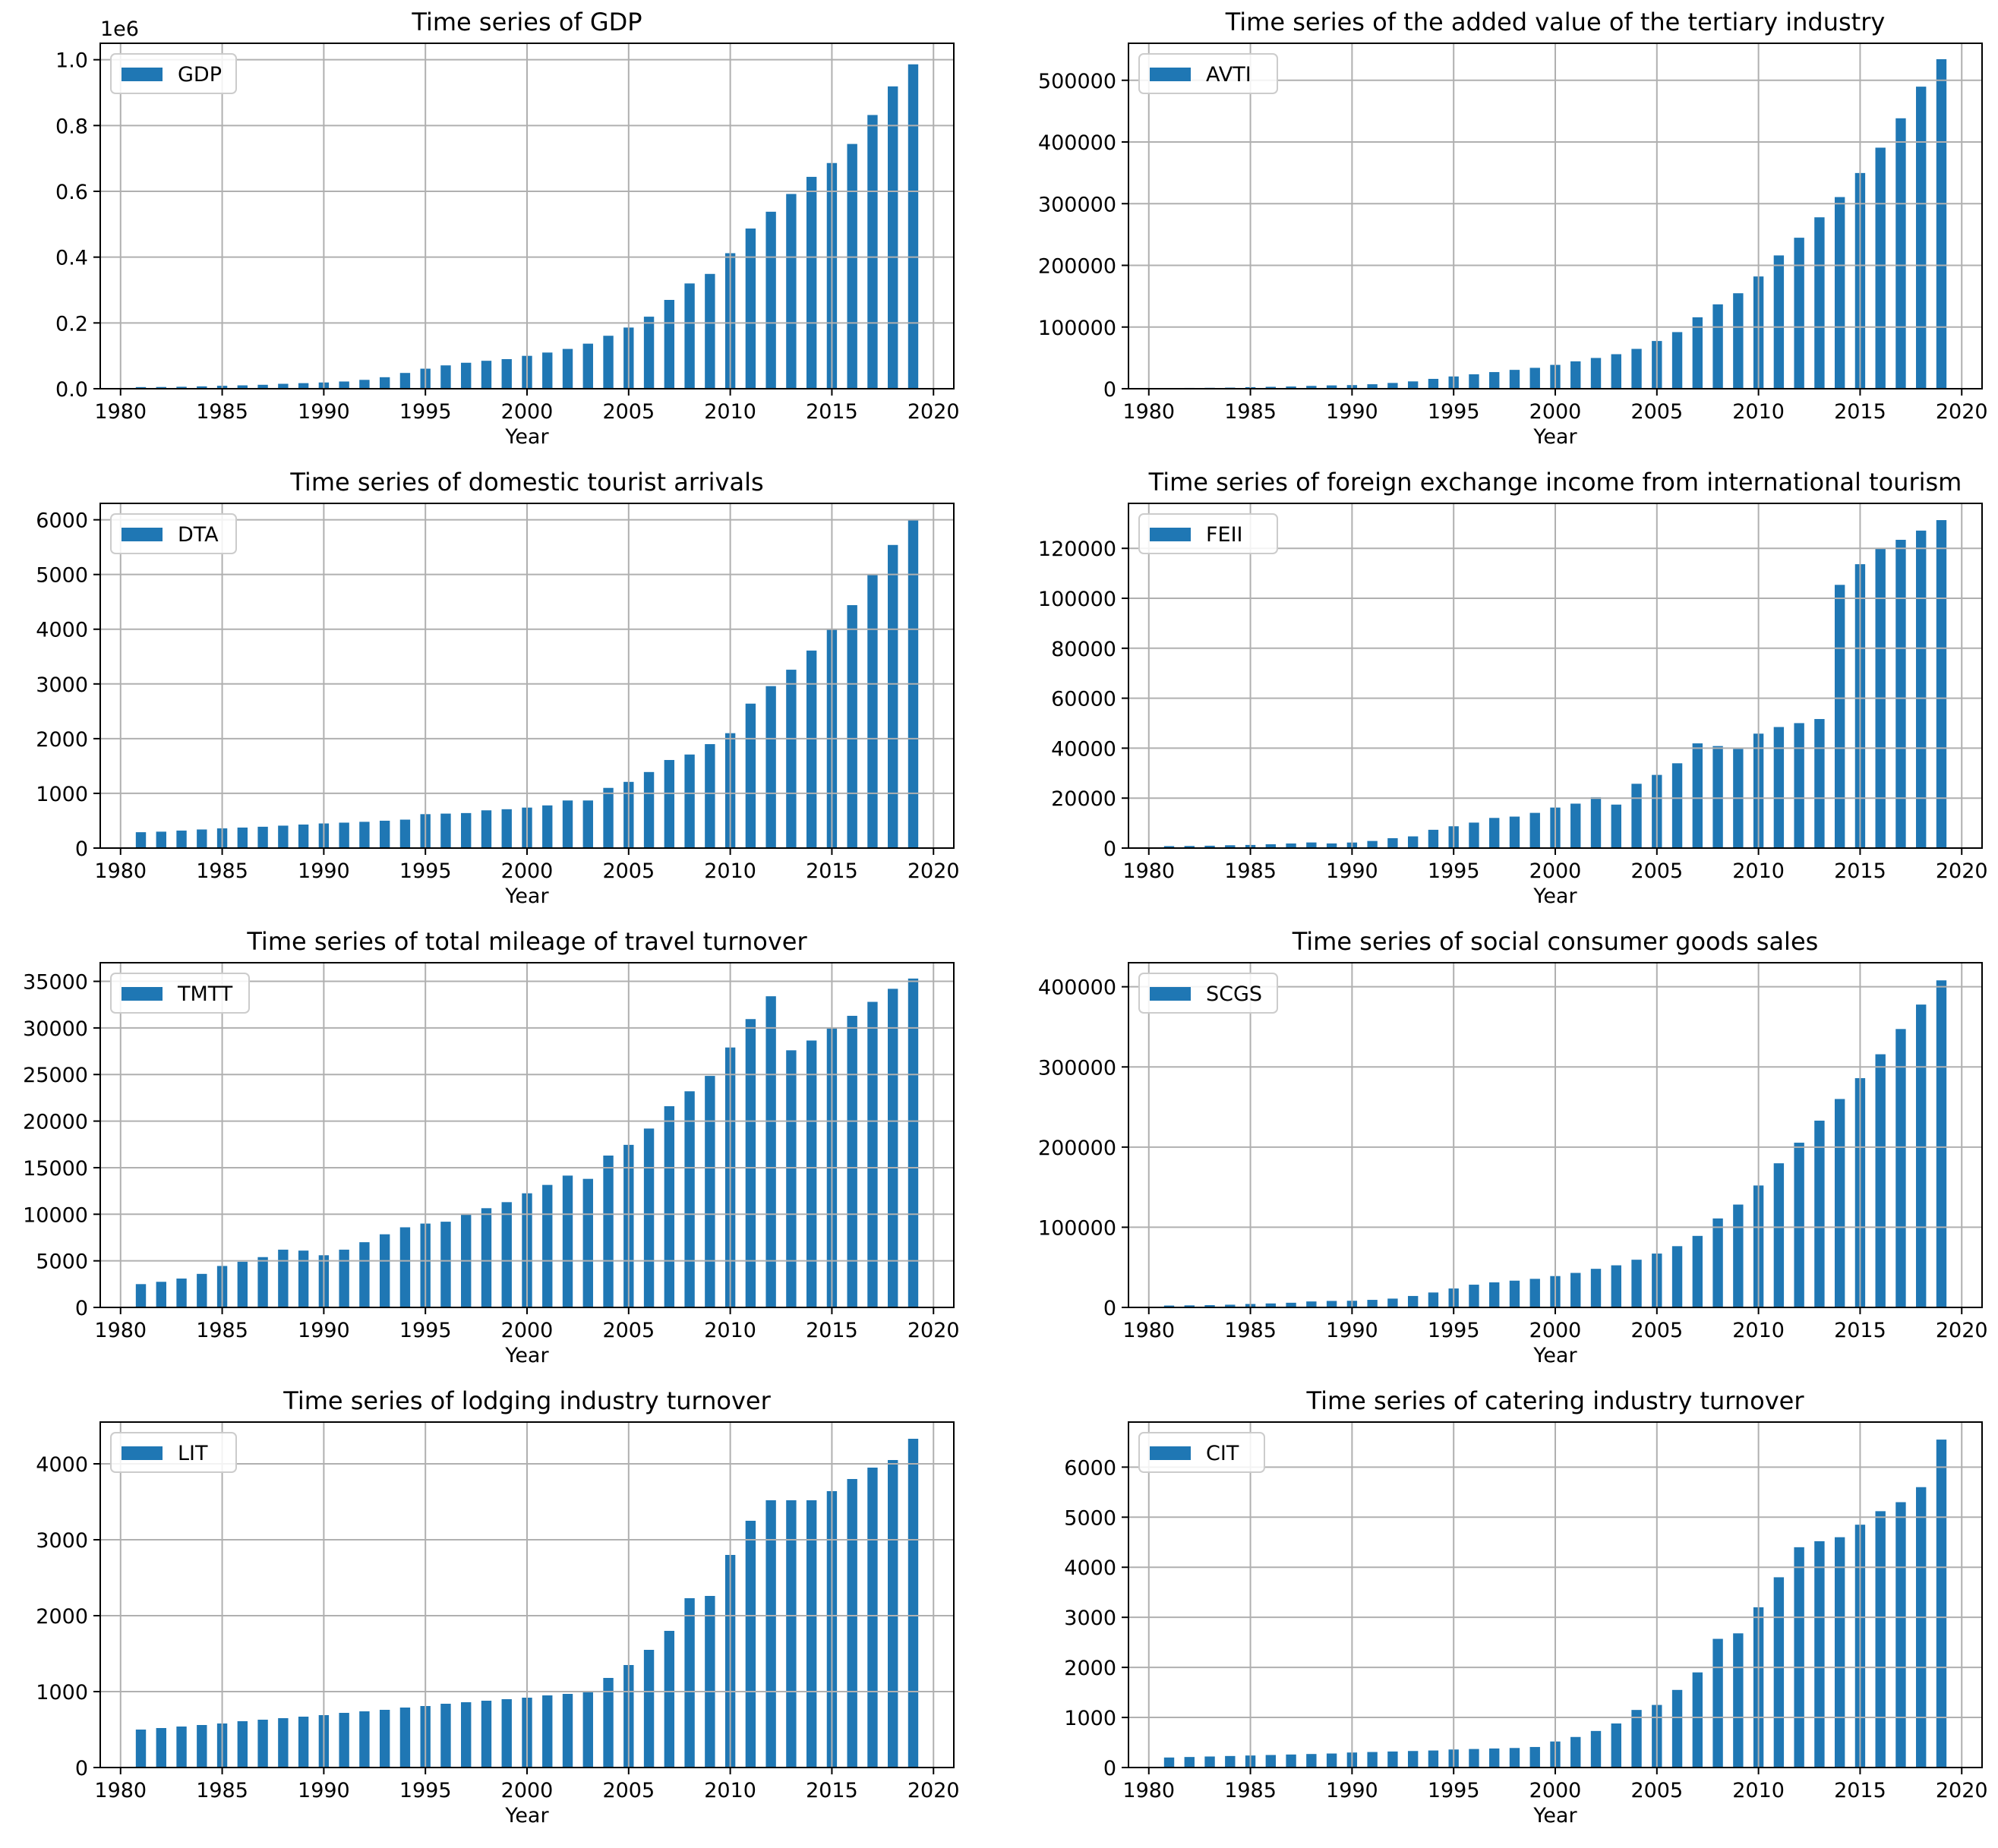 The height and width of the screenshot is (1848, 1998). What do you see at coordinates (486, 375) in the screenshot?
I see `bar-1998` at bounding box center [486, 375].